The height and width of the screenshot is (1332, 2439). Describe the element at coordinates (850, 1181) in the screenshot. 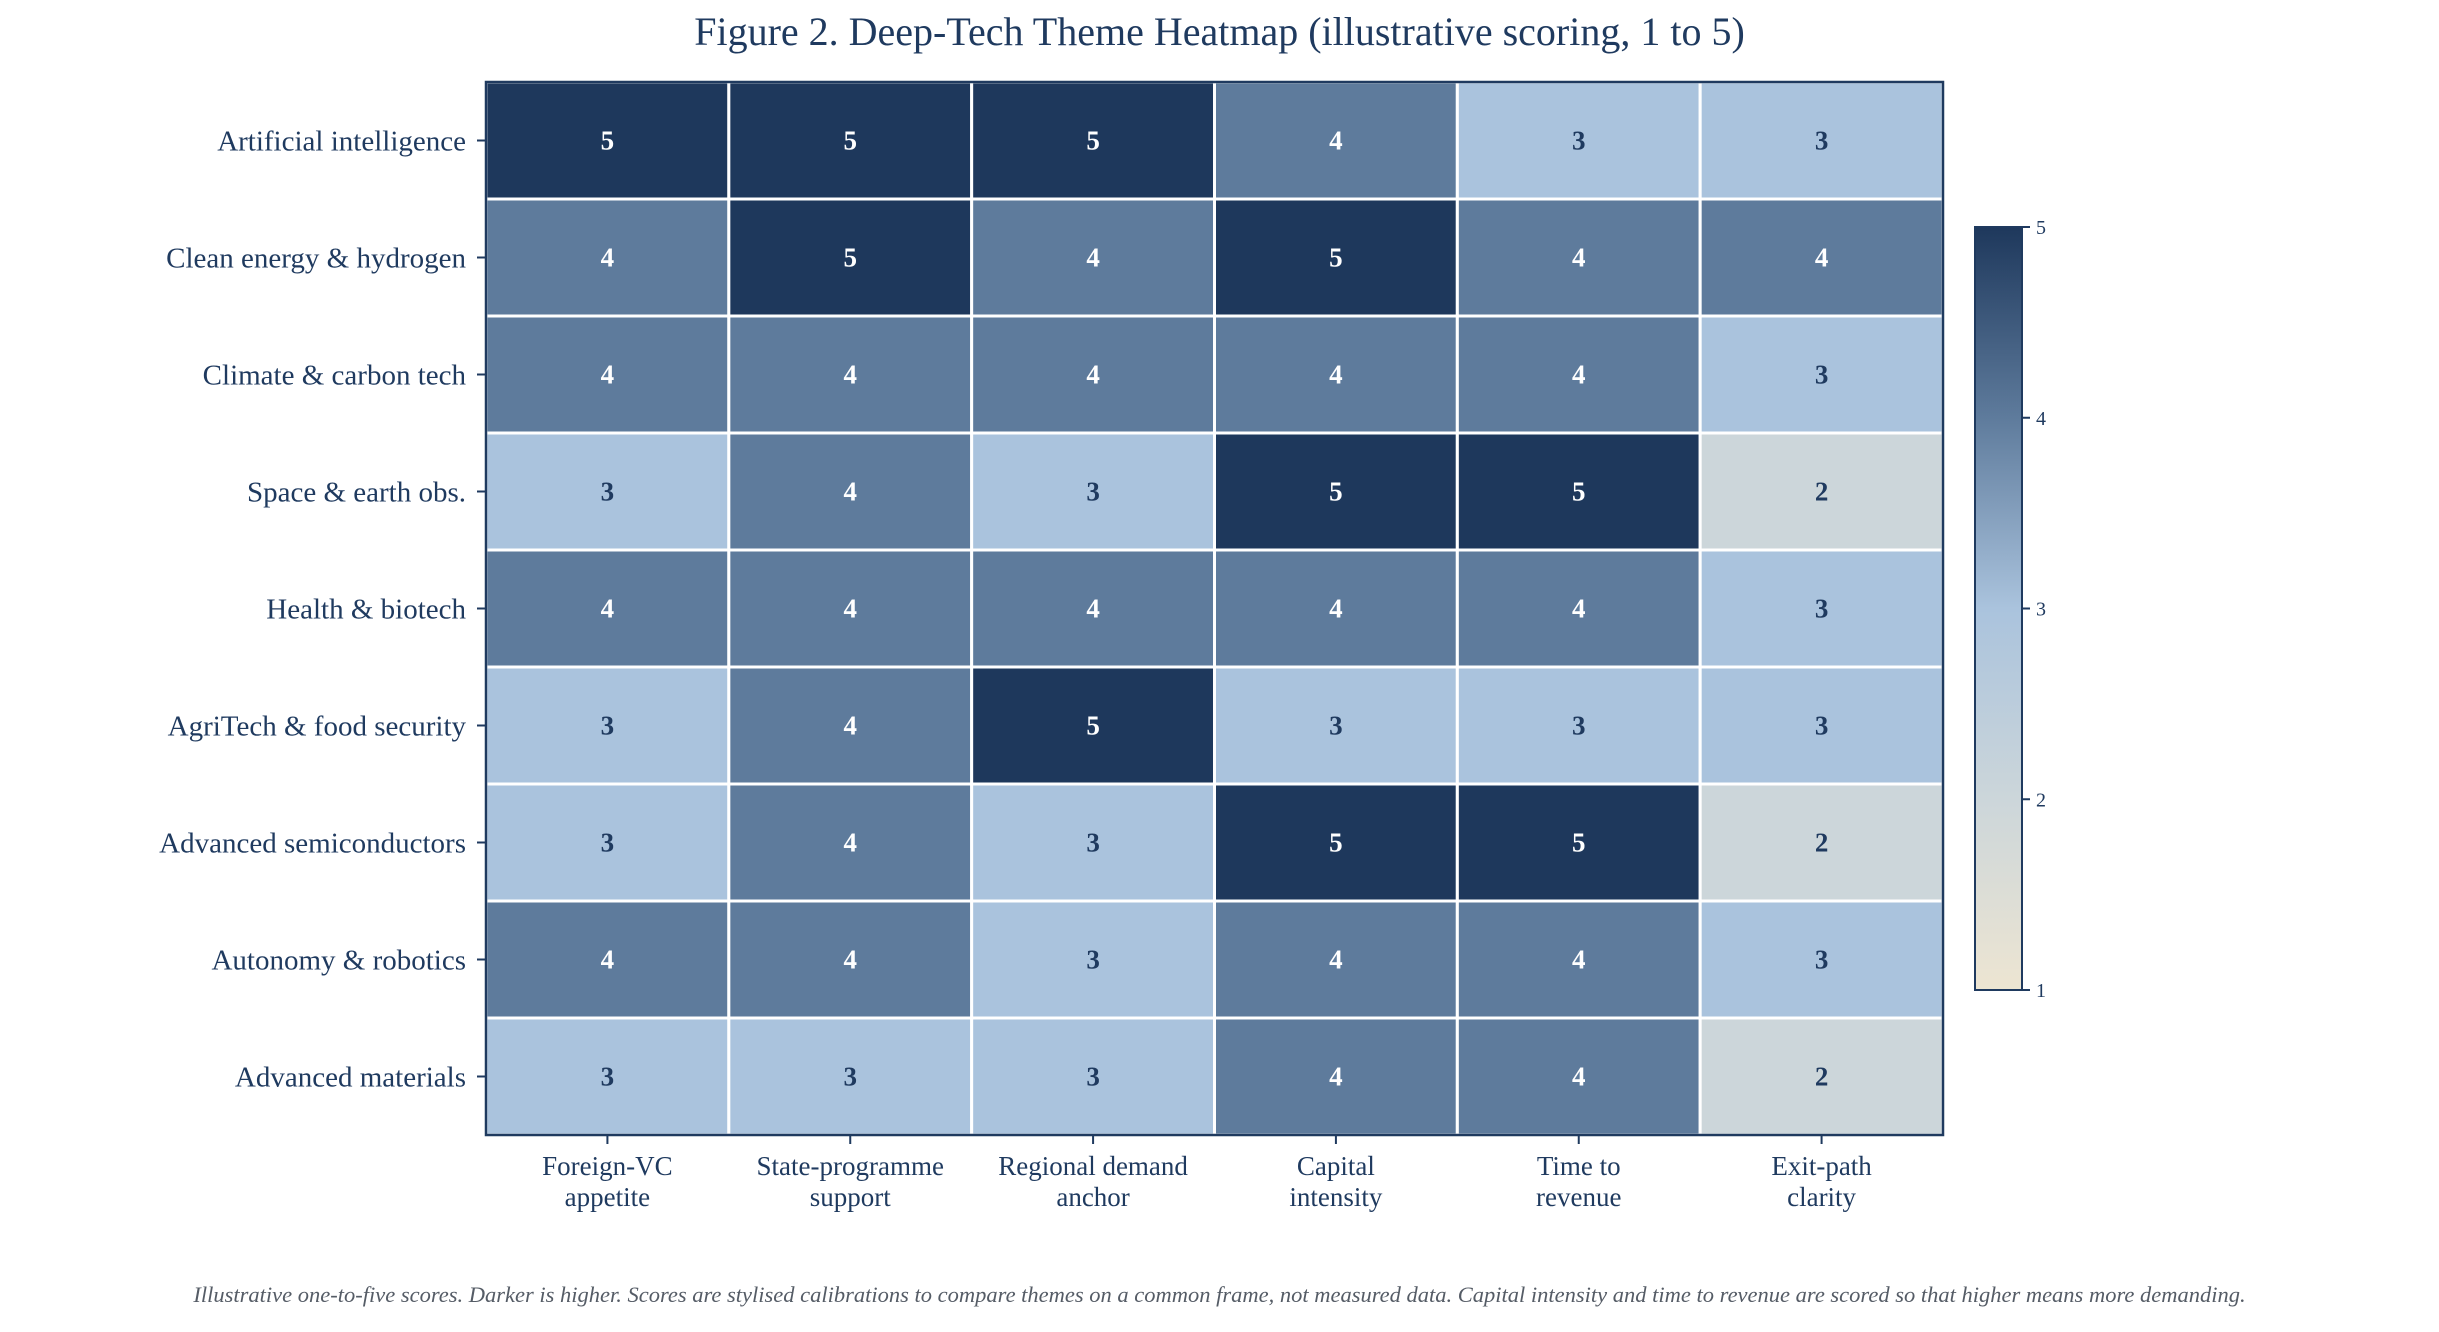

I see `column-label: State-programme support` at that location.